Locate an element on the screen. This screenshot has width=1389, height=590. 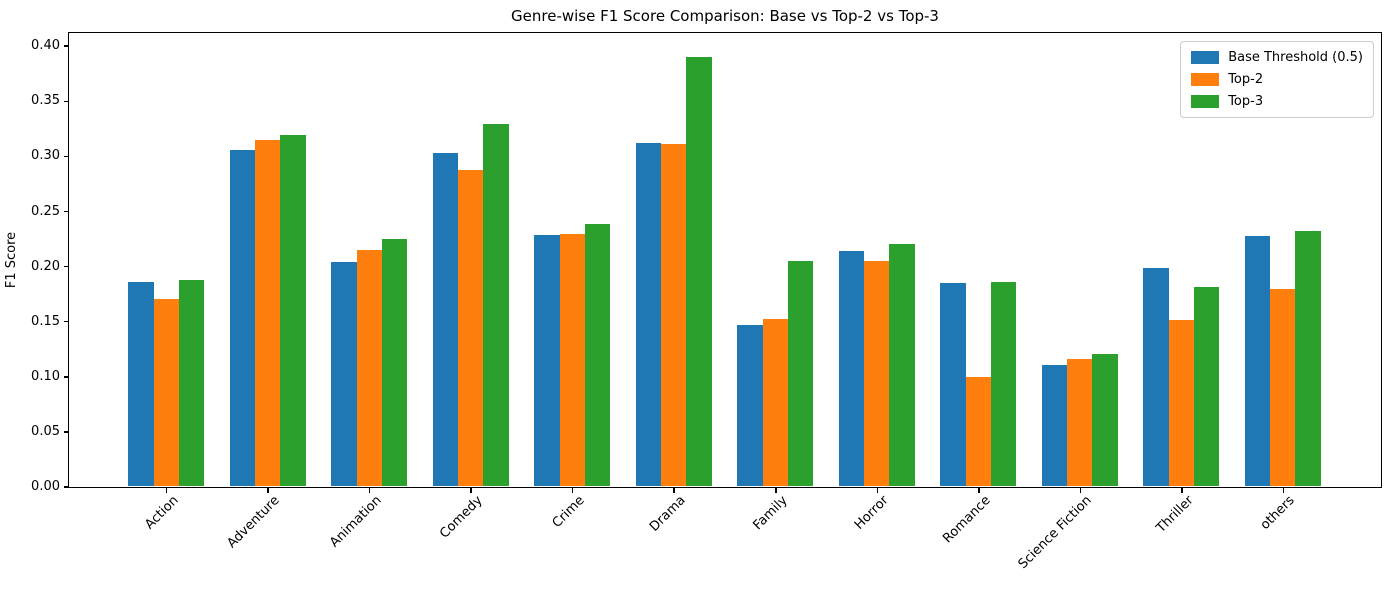
legend: Base Threshold (0.5) Top-2 Top-3 is located at coordinates (1277, 79).